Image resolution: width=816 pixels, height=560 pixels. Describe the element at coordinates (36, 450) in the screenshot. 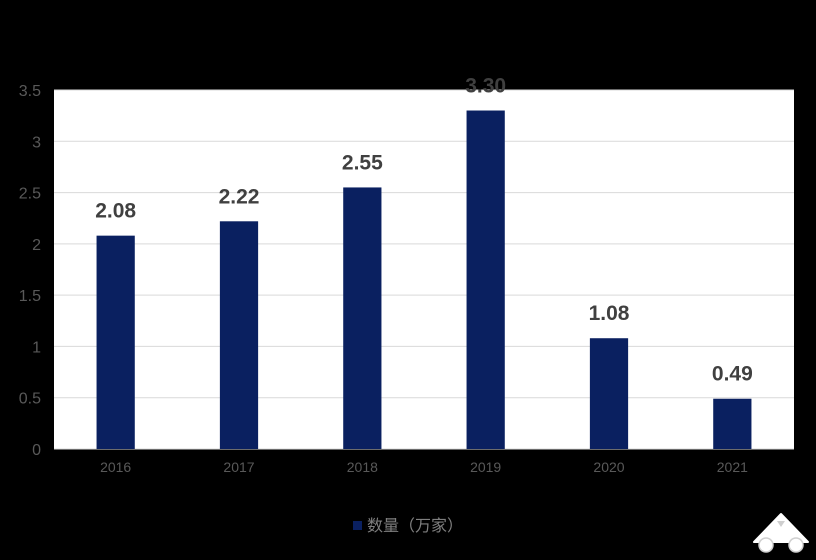

I see `y-tick-label: 0` at that location.